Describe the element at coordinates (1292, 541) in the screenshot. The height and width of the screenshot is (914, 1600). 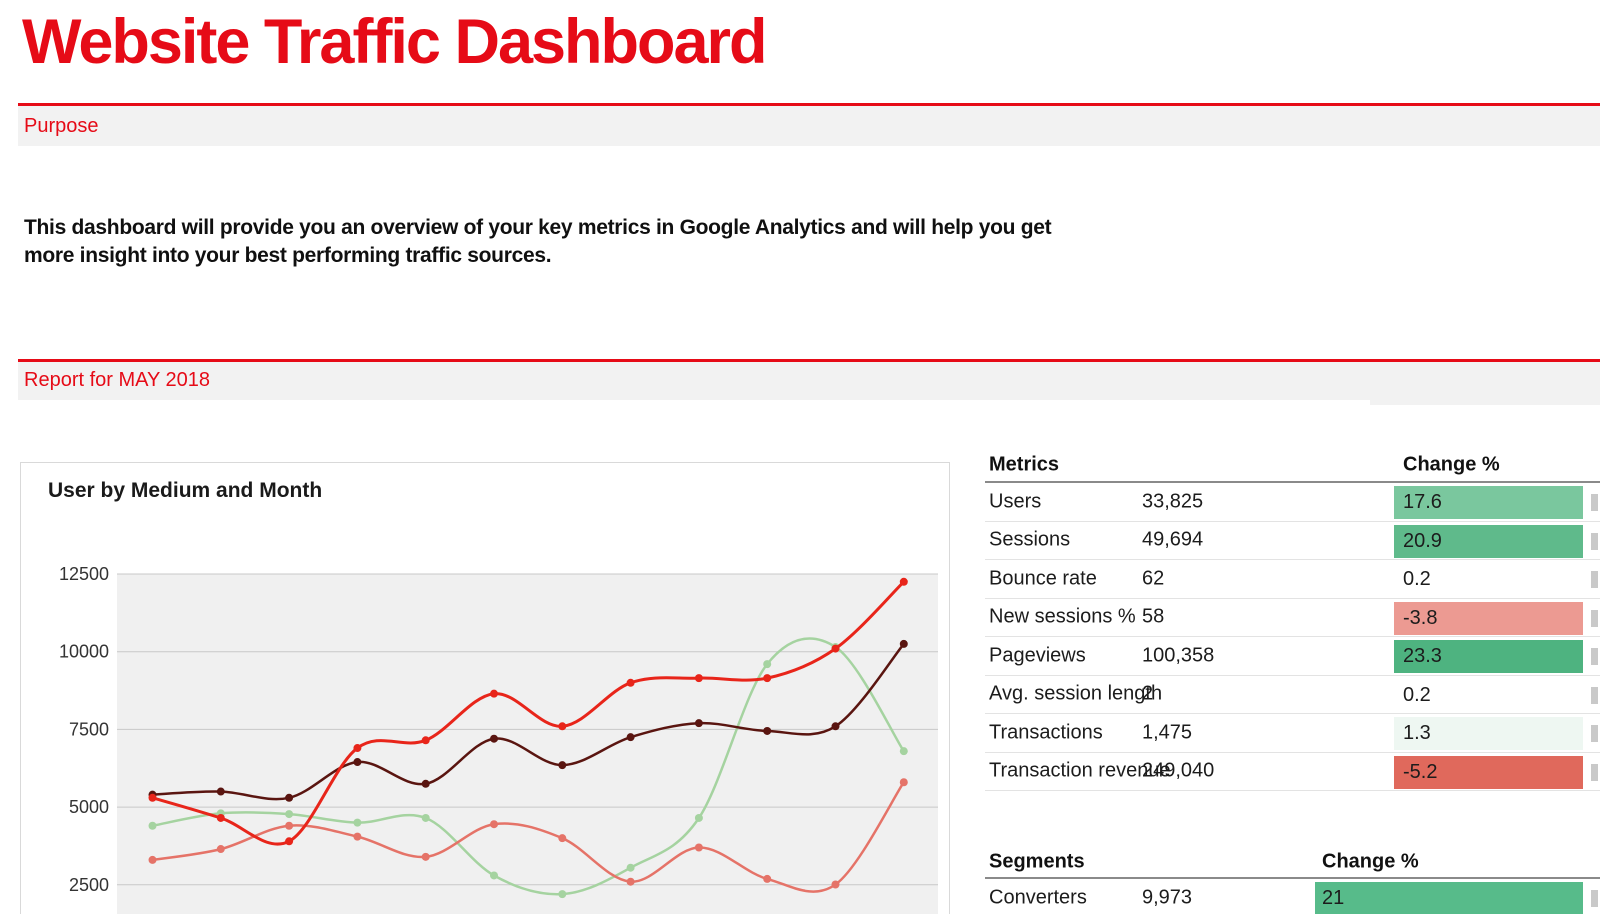
I see `table-row: Sessions 49,694 20.9` at that location.